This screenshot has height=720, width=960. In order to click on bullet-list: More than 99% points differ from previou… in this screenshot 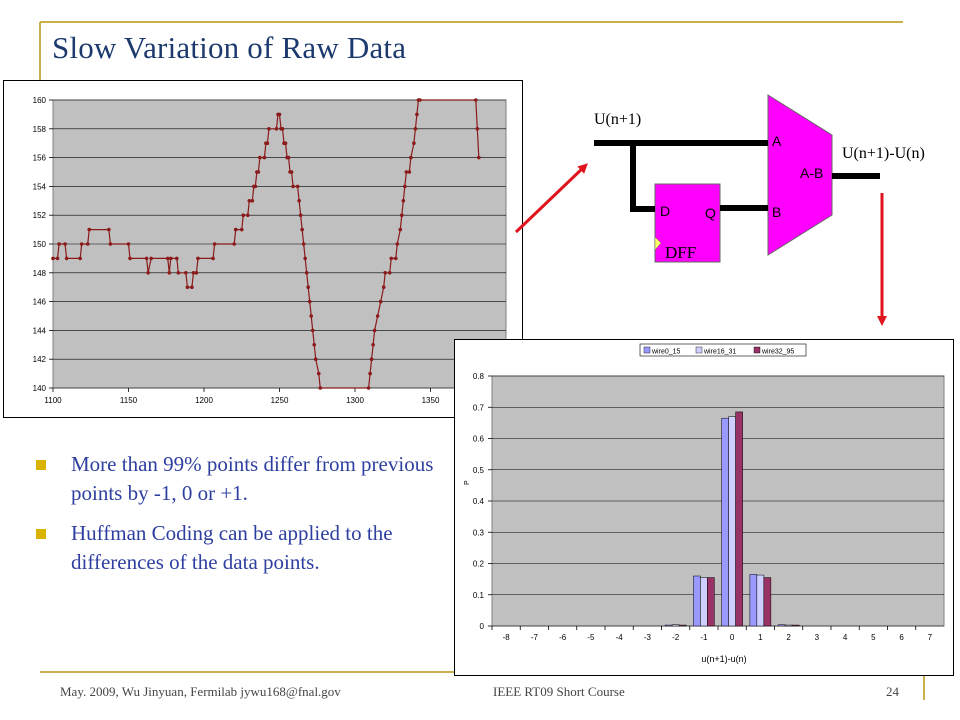, I will do `click(236, 519)`.